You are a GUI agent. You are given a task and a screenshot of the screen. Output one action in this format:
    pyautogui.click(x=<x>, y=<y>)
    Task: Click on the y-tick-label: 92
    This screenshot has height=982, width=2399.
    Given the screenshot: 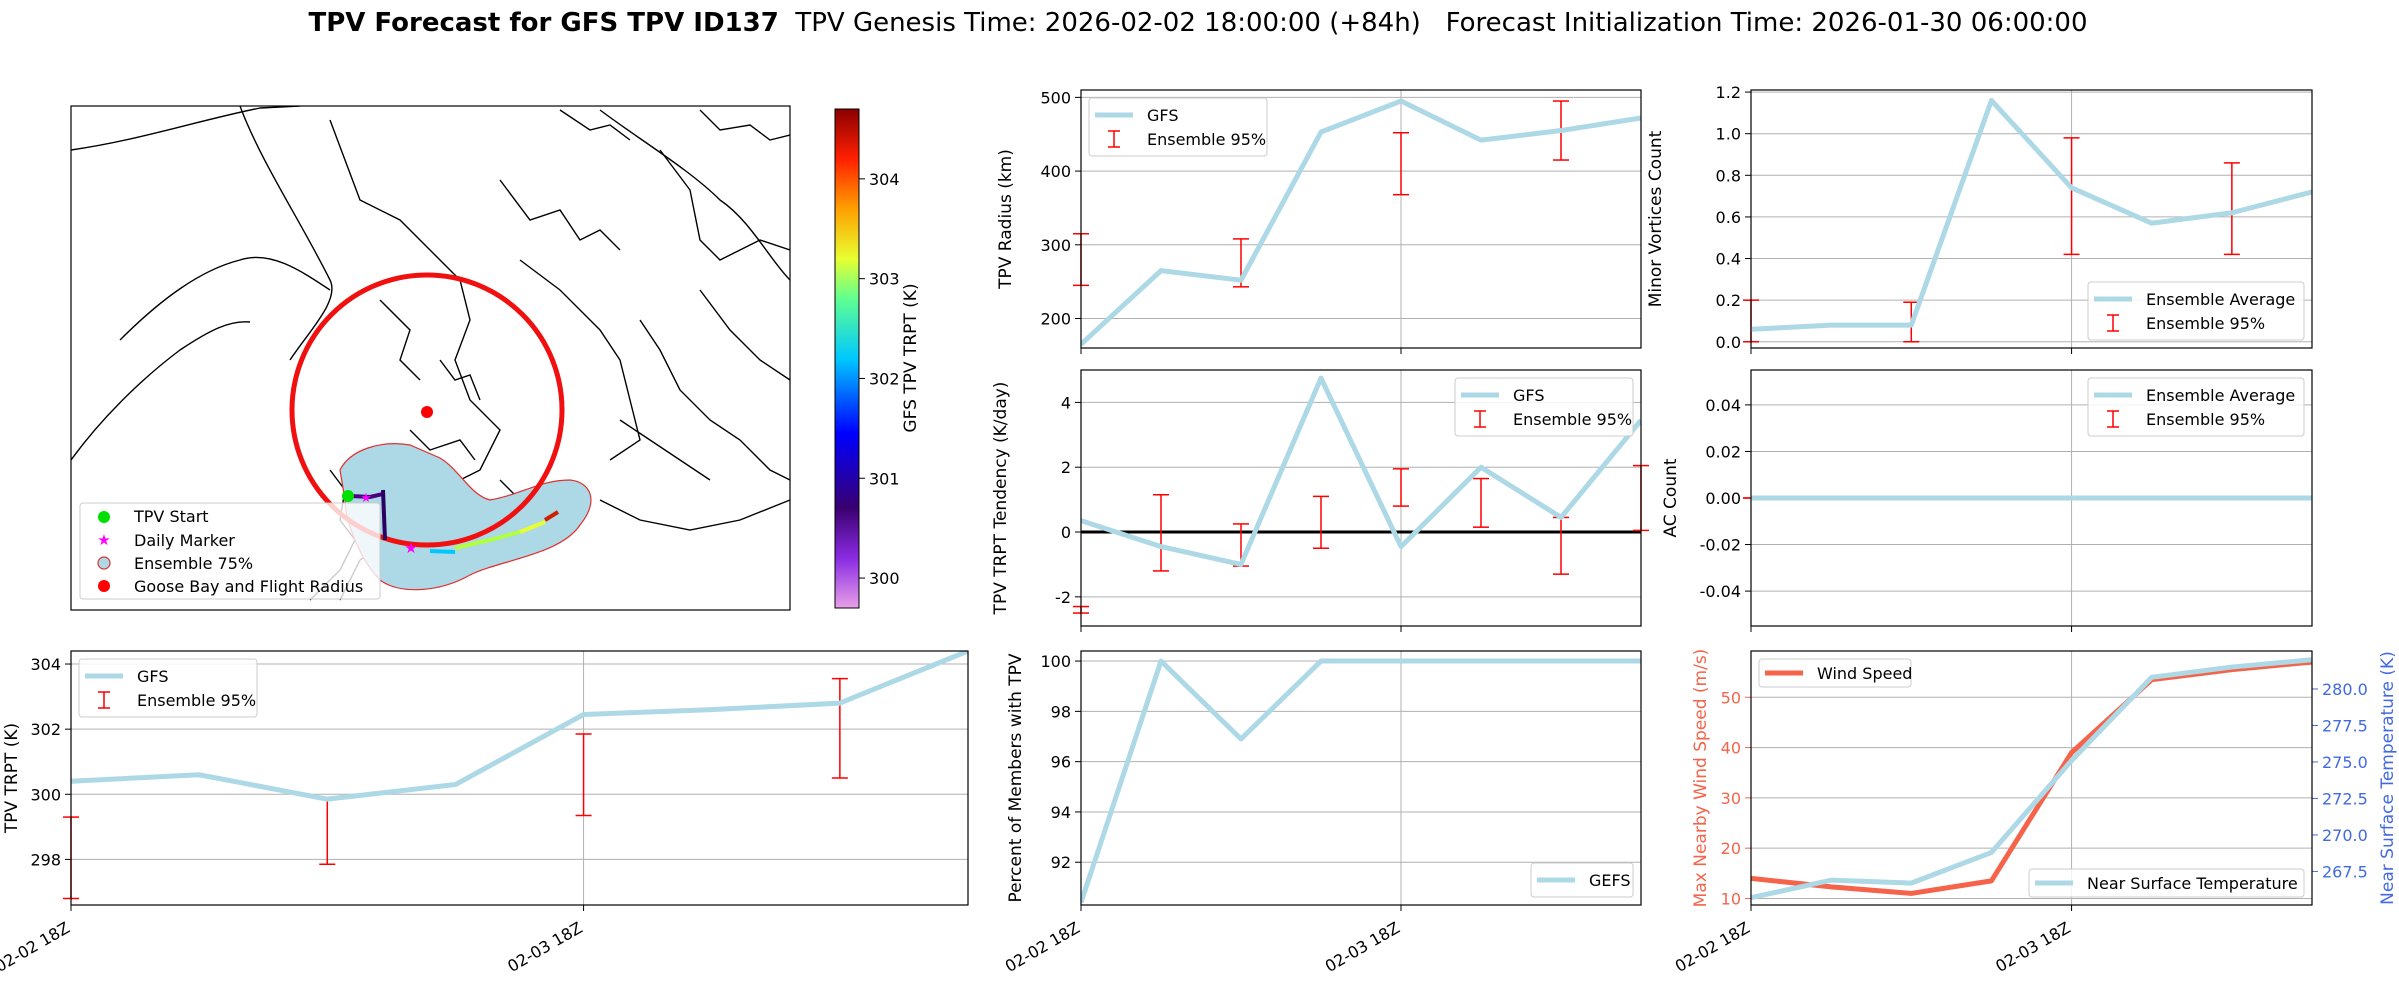 What is the action you would take?
    pyautogui.click(x=1061, y=862)
    